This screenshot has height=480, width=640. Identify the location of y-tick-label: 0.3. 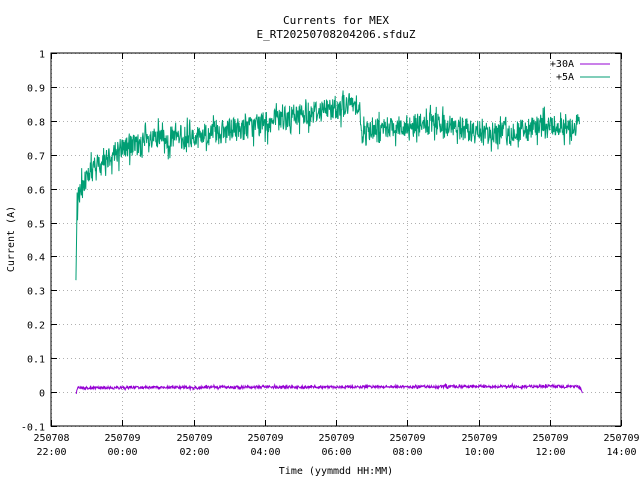
(36, 292).